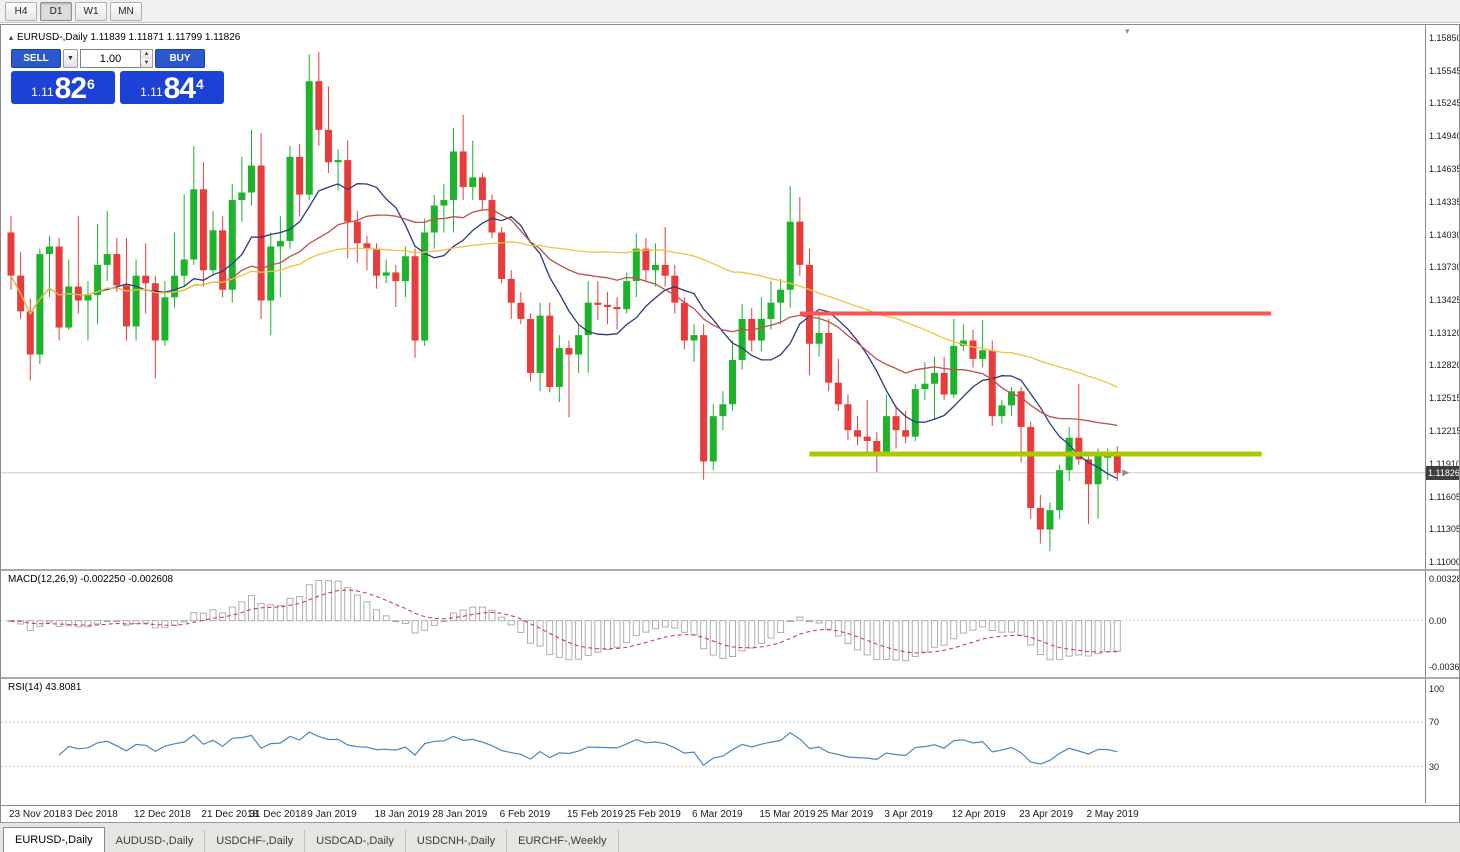  Describe the element at coordinates (713, 741) in the screenshot. I see `rsi-canvas` at that location.